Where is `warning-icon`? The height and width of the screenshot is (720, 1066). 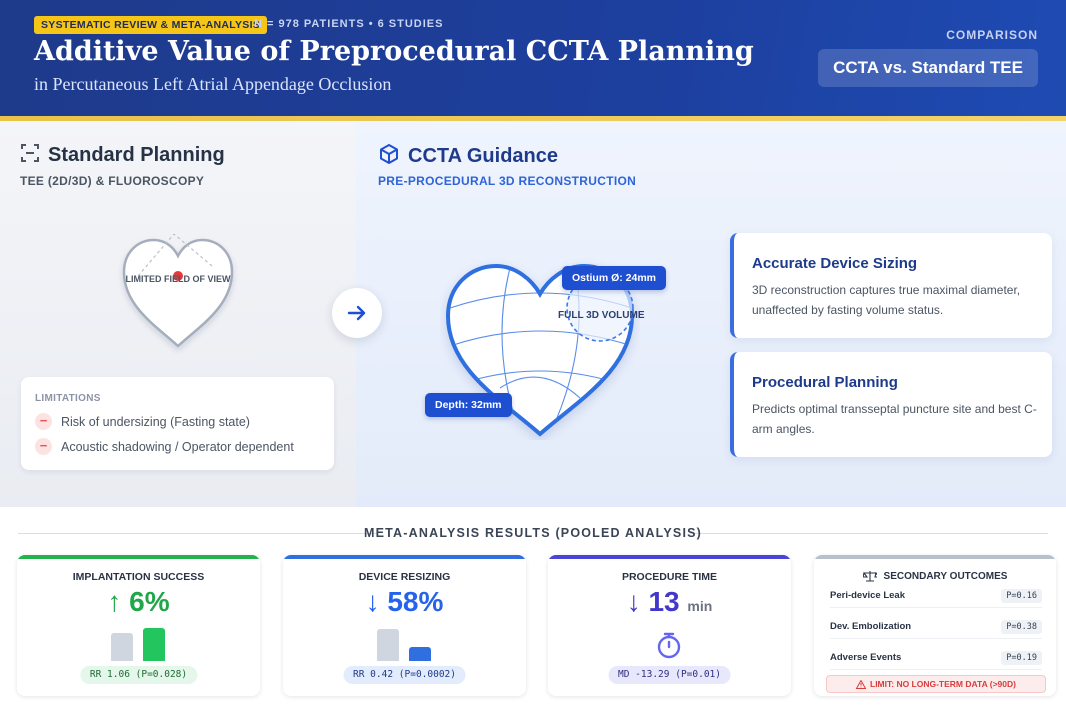
warning-icon is located at coordinates (861, 684).